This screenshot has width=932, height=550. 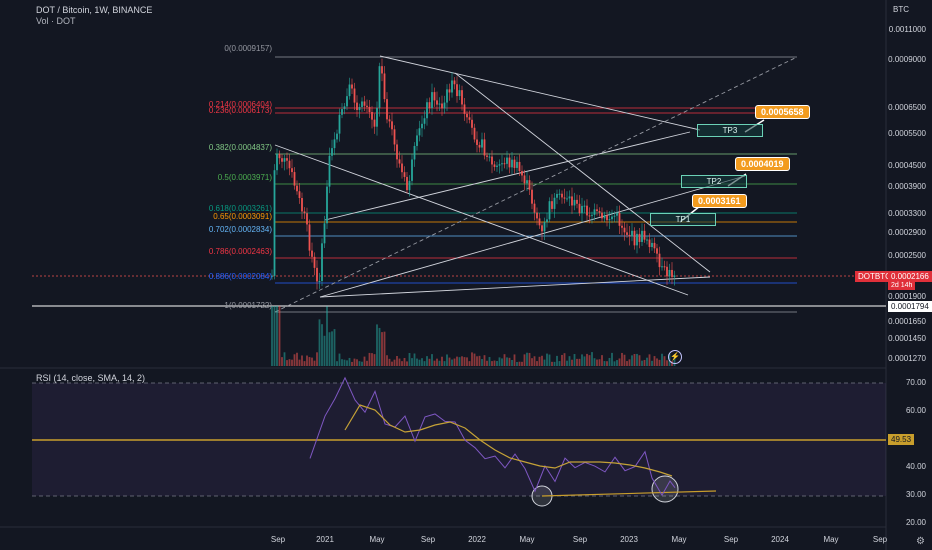 What do you see at coordinates (527, 539) in the screenshot?
I see `time-tick: May` at bounding box center [527, 539].